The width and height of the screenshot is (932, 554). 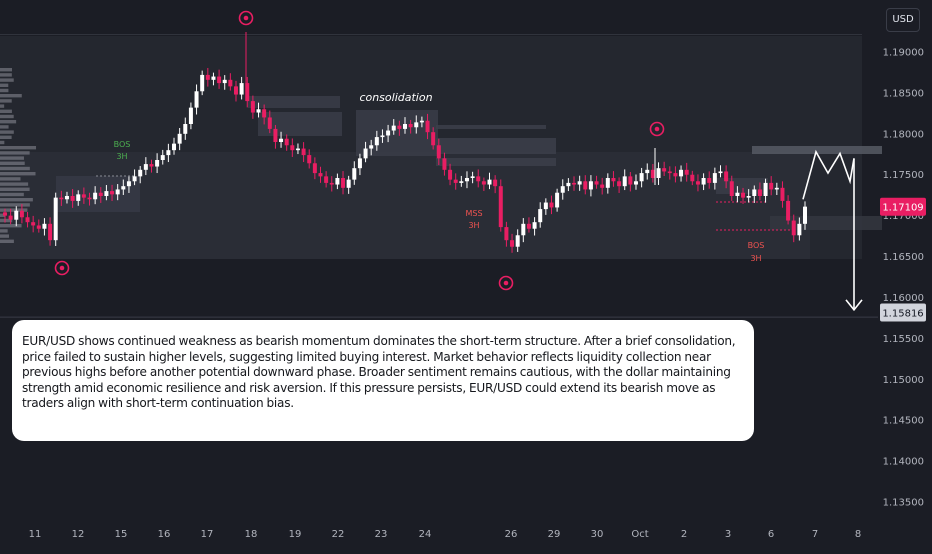 I want to click on current-price-tag, so click(x=903, y=206).